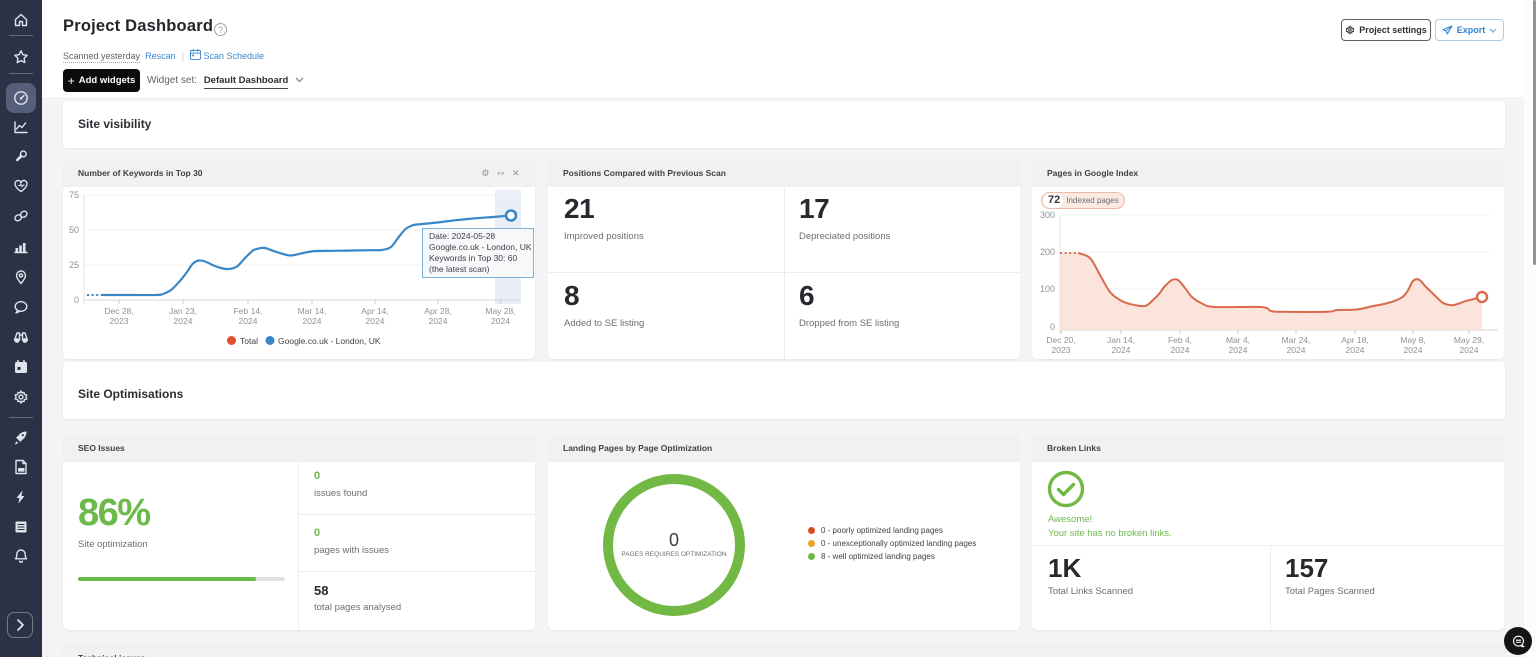 The height and width of the screenshot is (657, 1536). I want to click on svg-text: 25, so click(74, 265).